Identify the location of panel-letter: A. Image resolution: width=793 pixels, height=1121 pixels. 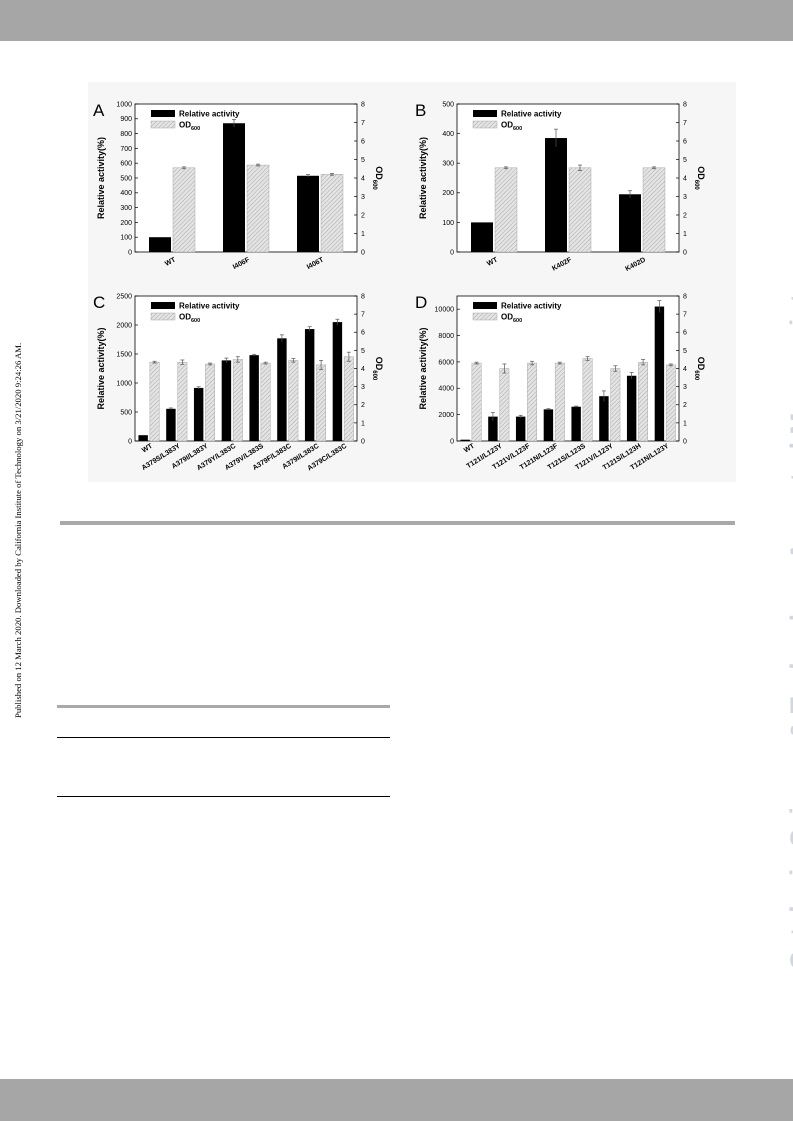
(99, 110).